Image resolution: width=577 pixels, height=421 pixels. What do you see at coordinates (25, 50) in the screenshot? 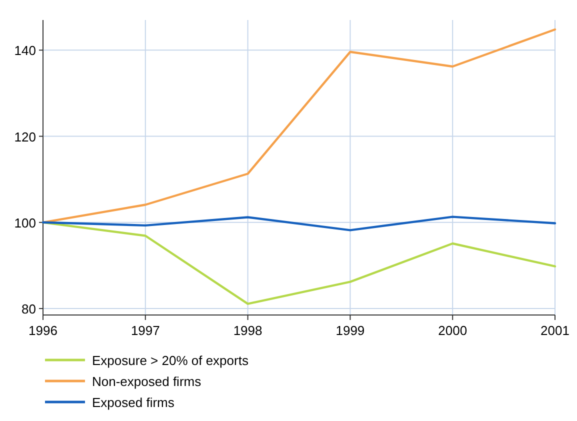
I see `y-tick-label: 140` at bounding box center [25, 50].